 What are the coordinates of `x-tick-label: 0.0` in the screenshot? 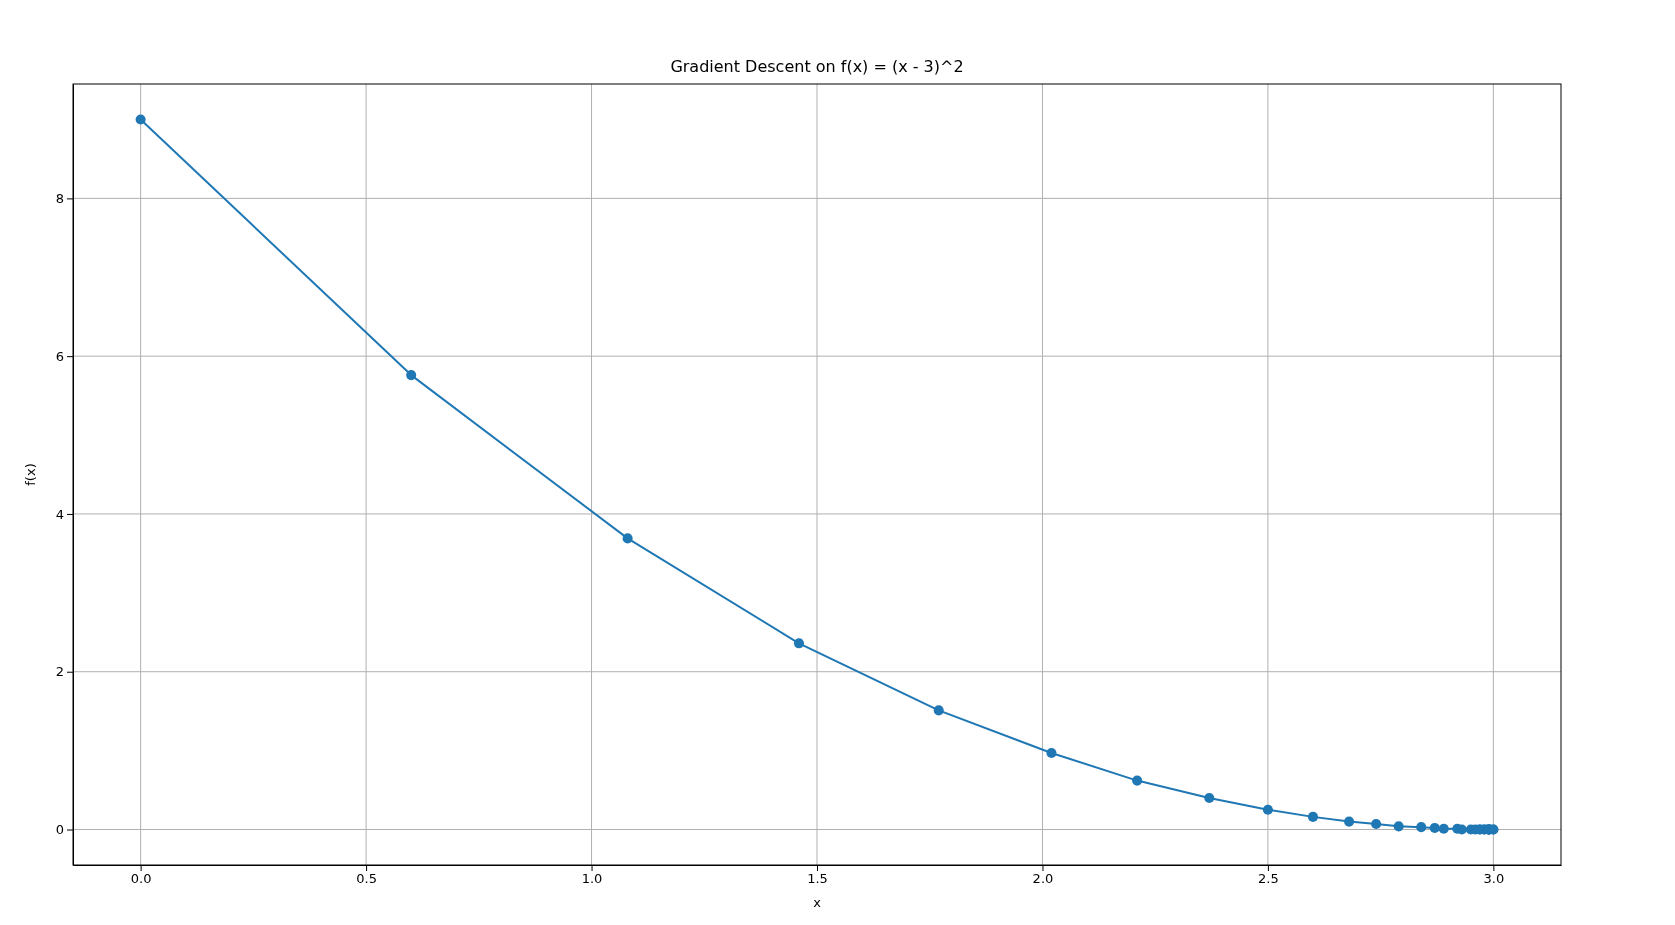 It's located at (141, 879).